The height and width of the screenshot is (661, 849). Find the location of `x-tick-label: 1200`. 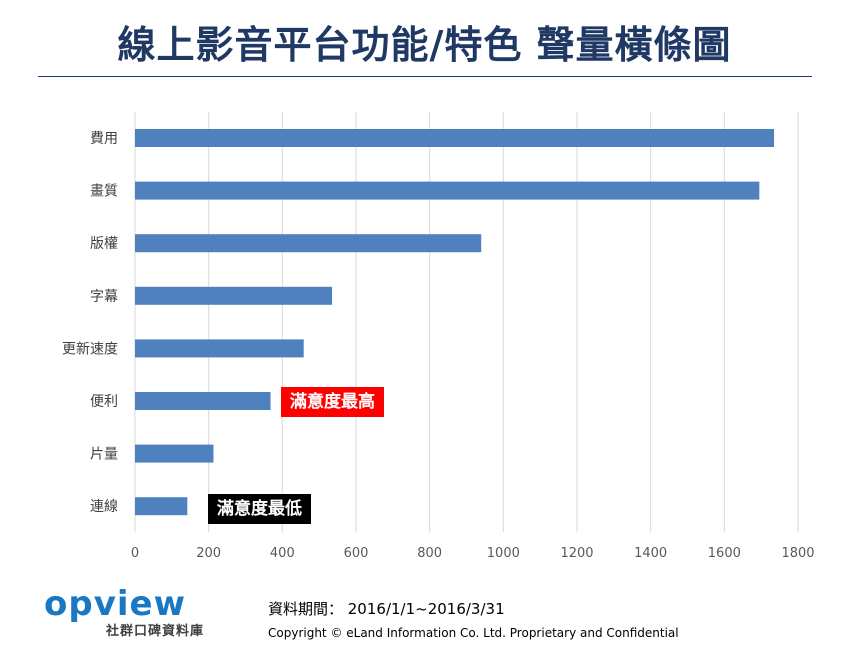

x-tick-label: 1200 is located at coordinates (576, 553).